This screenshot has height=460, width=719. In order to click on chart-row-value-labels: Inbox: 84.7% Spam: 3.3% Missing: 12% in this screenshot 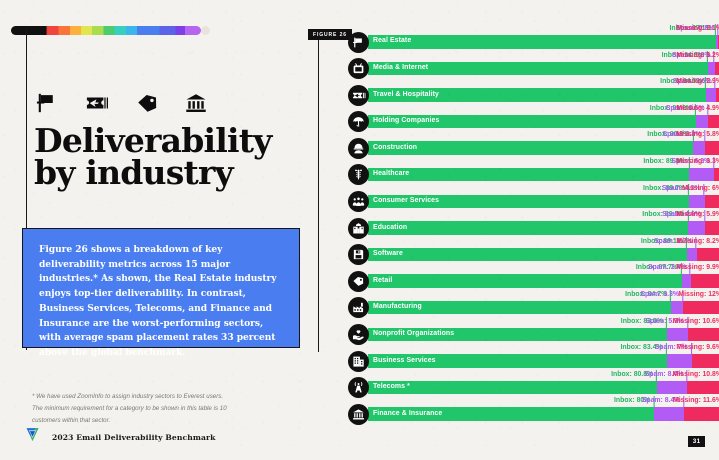, I will do `click(533, 295)`.